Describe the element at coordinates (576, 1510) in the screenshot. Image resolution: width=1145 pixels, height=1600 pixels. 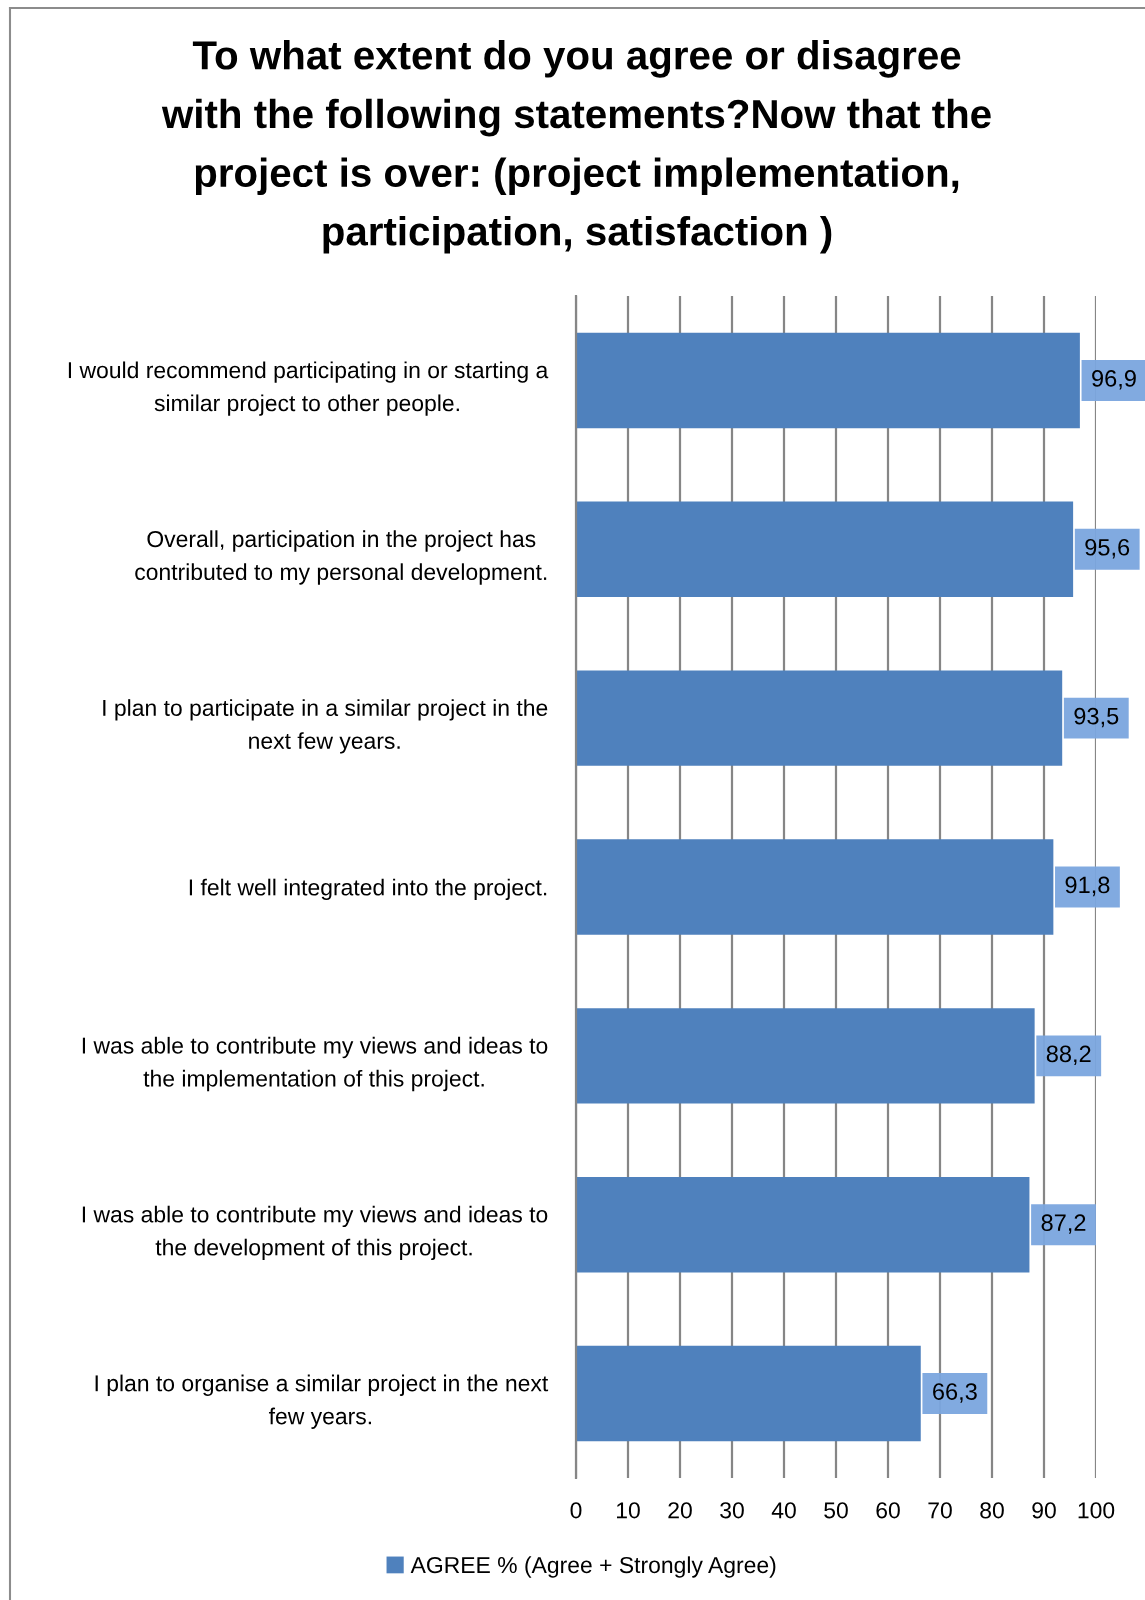
I see `x-tick-label: 0` at that location.